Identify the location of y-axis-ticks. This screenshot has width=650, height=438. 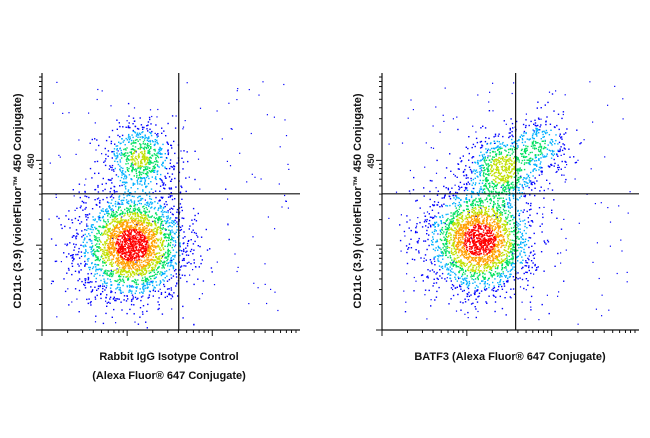
(39, 203).